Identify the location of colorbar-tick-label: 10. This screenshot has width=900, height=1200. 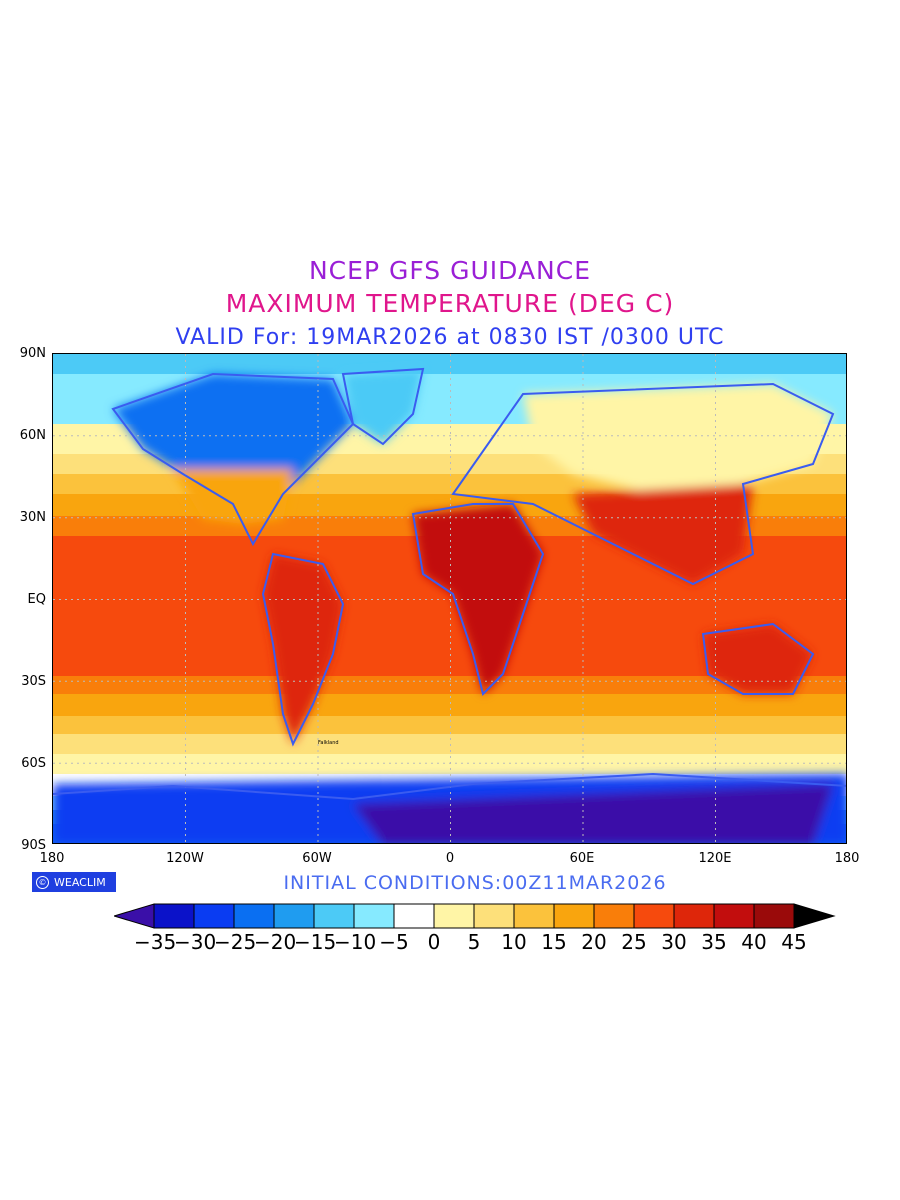
(514, 942).